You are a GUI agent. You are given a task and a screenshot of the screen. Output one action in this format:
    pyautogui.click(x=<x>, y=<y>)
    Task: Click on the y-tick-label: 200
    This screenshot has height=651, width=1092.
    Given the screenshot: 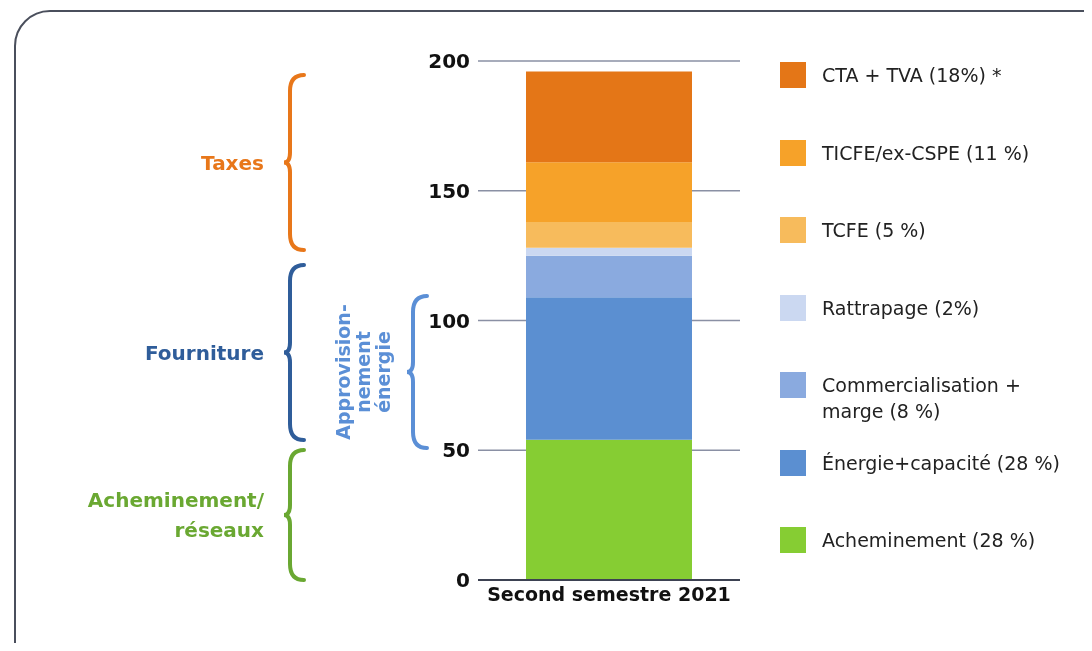 What is the action you would take?
    pyautogui.click(x=449, y=61)
    